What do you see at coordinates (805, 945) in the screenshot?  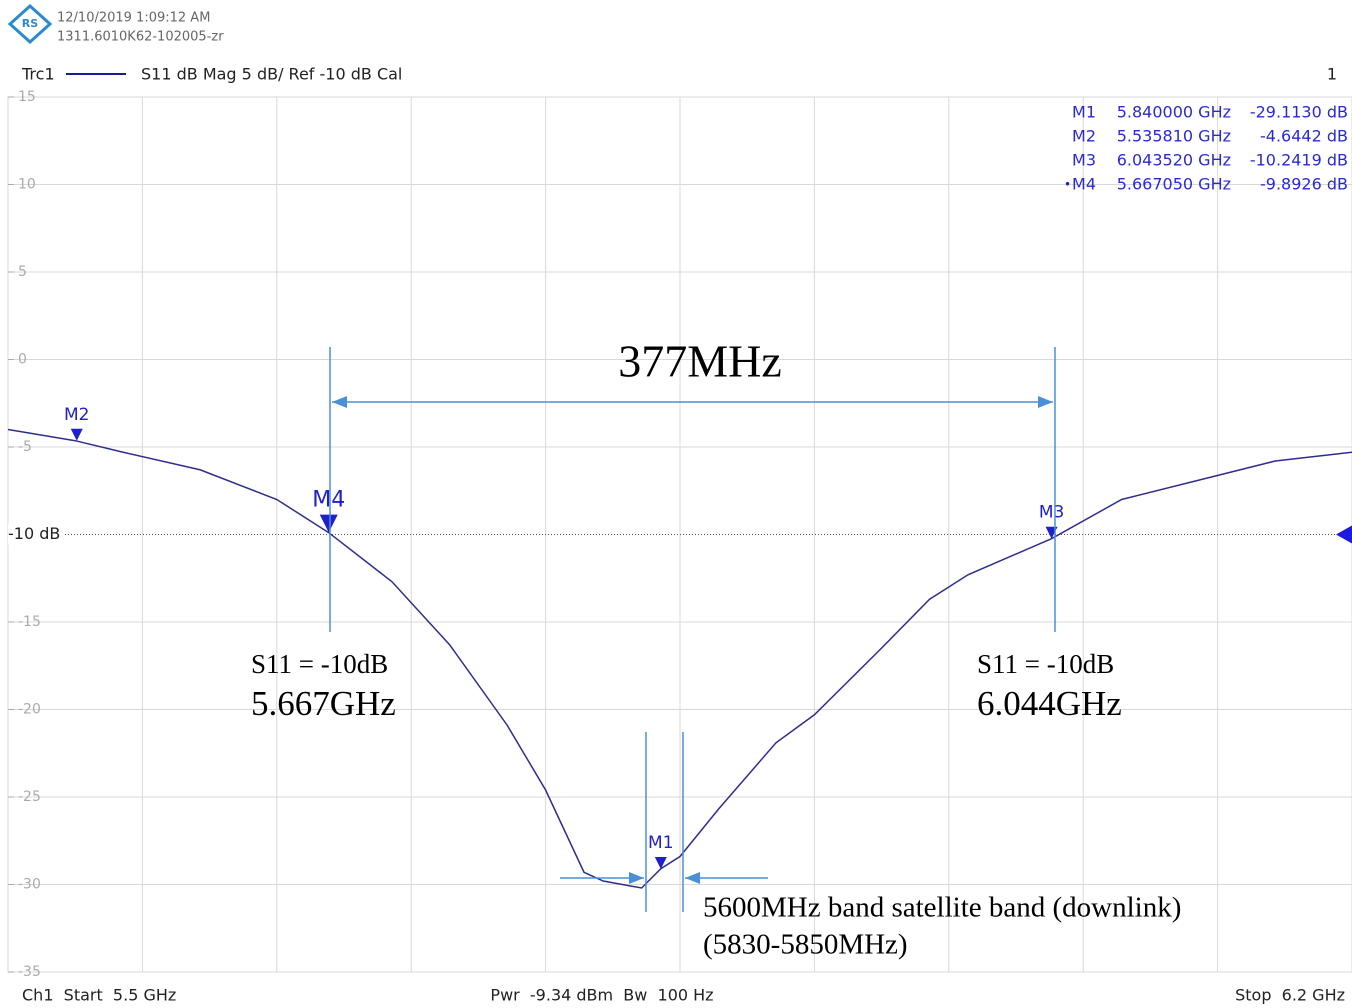 I see `band-range-label: (5830-5850MHz)` at bounding box center [805, 945].